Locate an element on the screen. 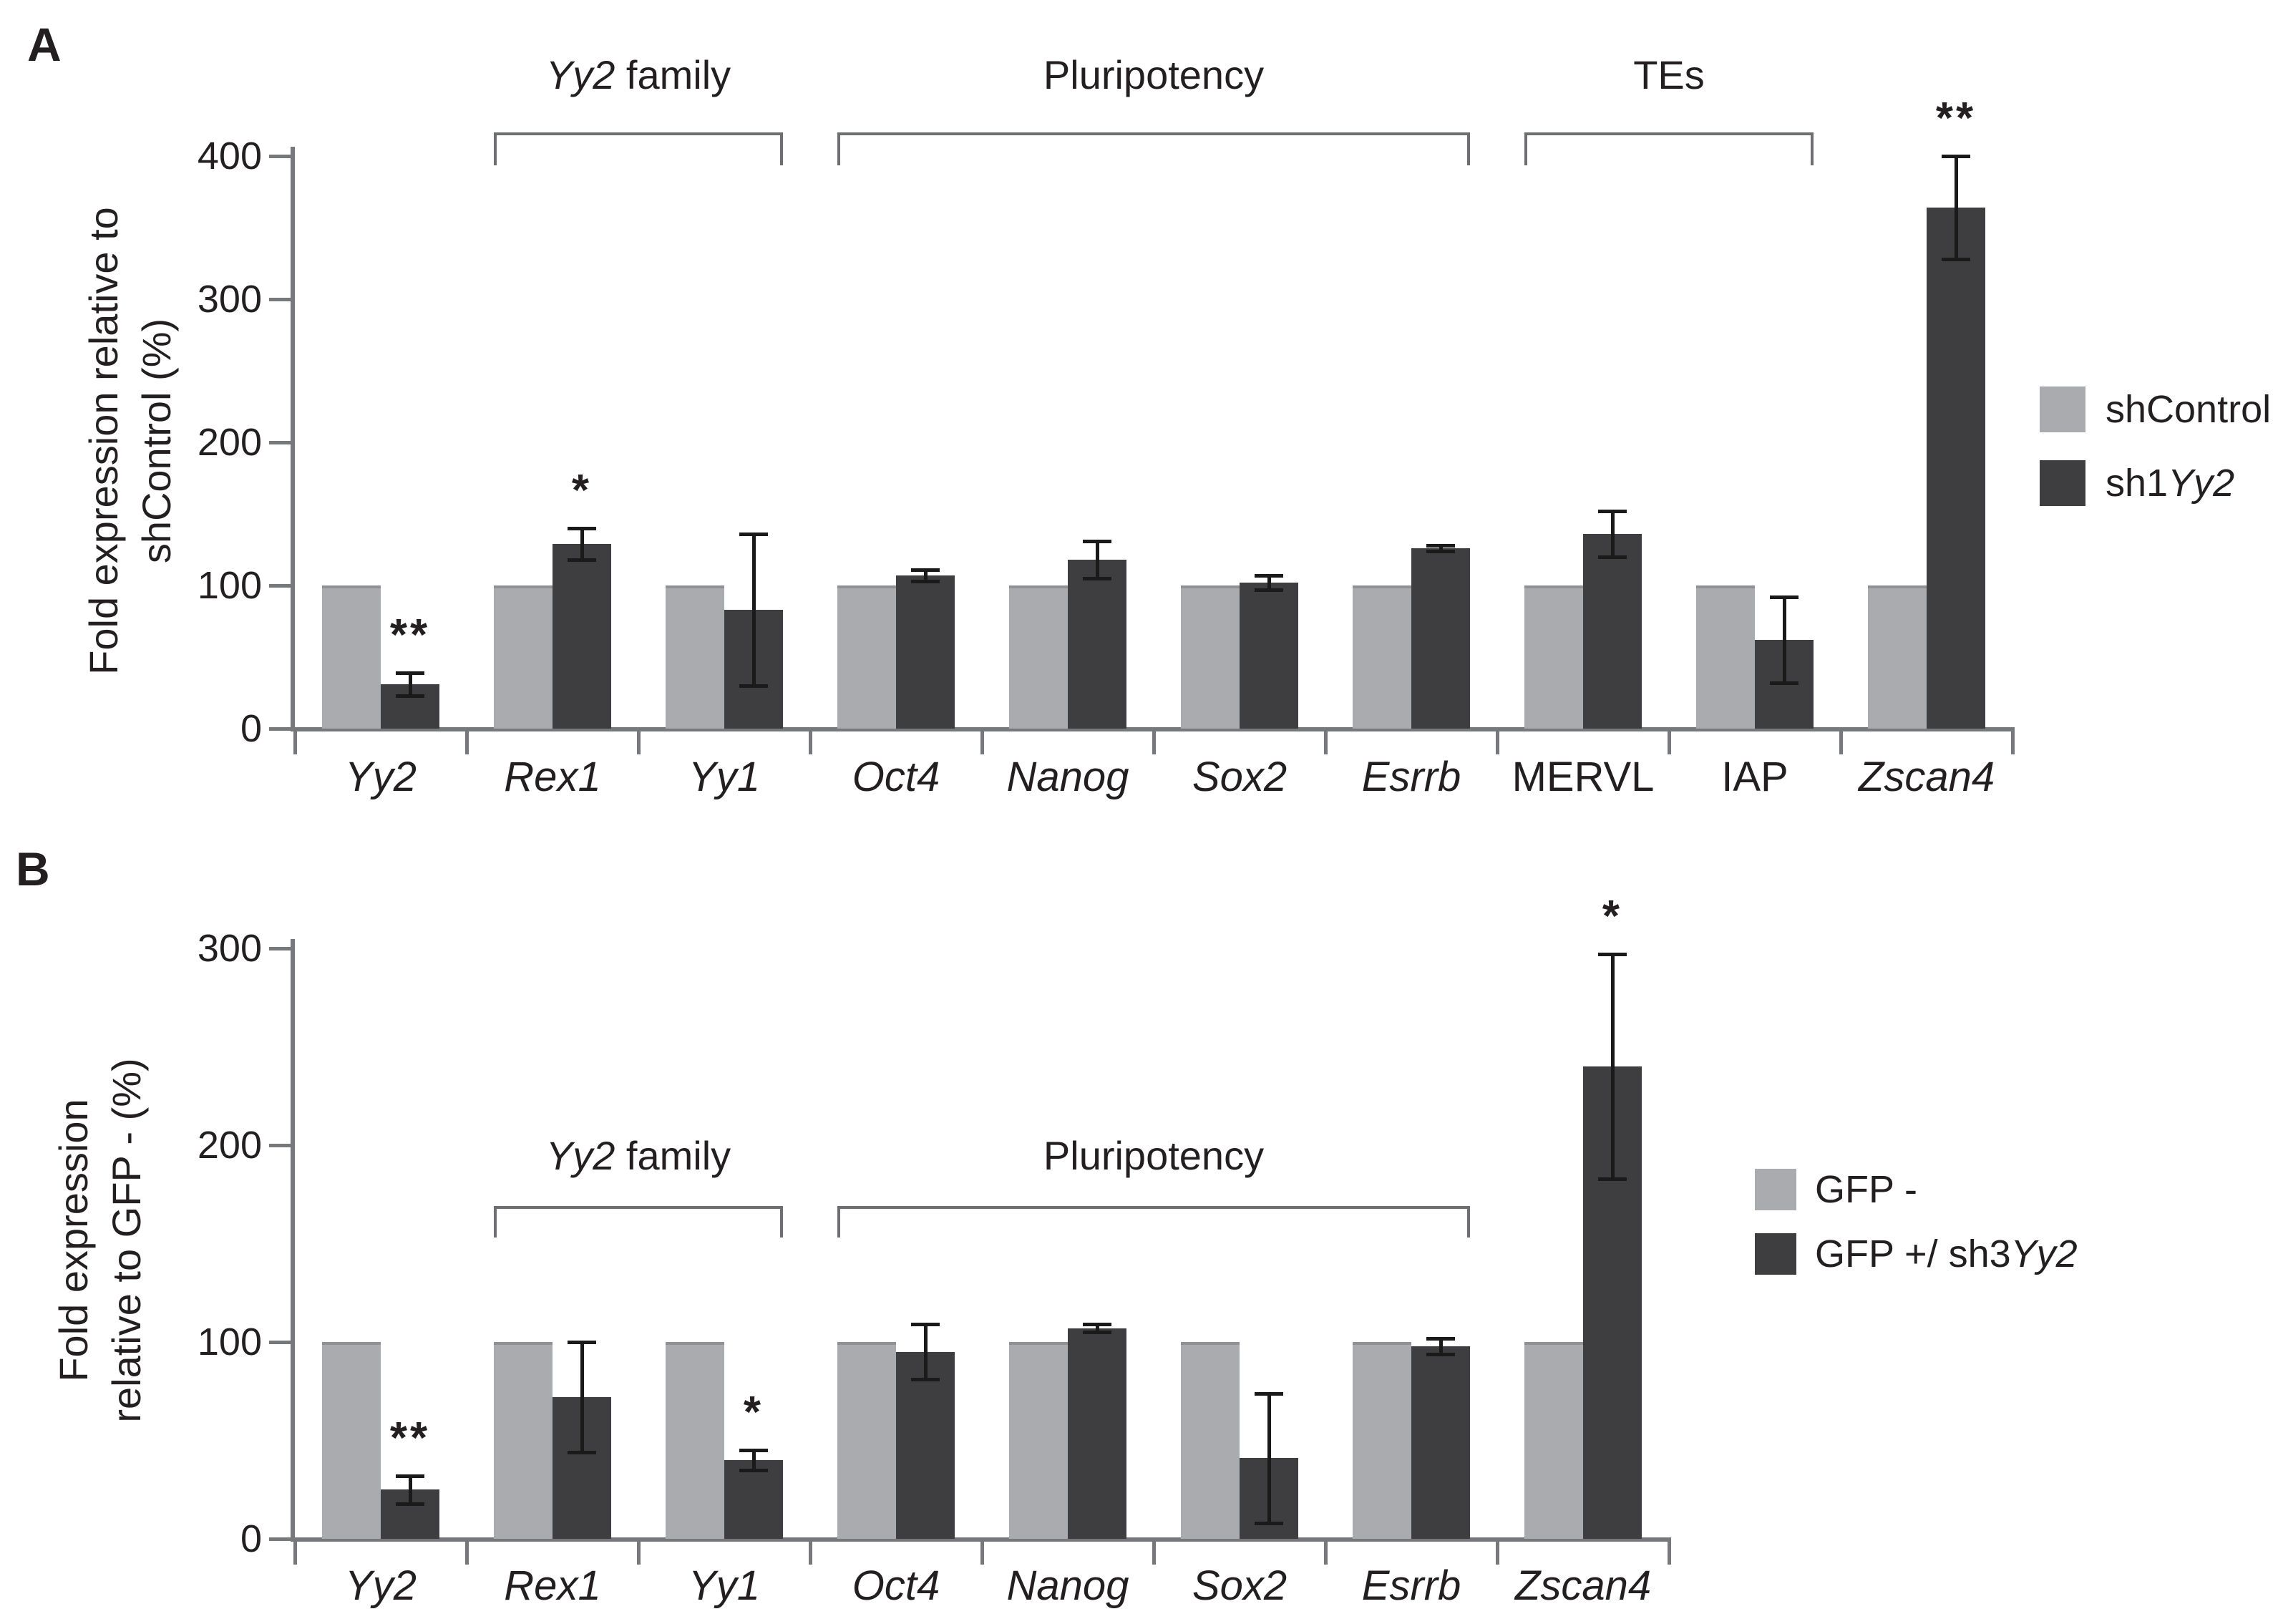 The width and height of the screenshot is (2278, 1624). panel-b-error-bar-Yy1 is located at coordinates (754, 1460).